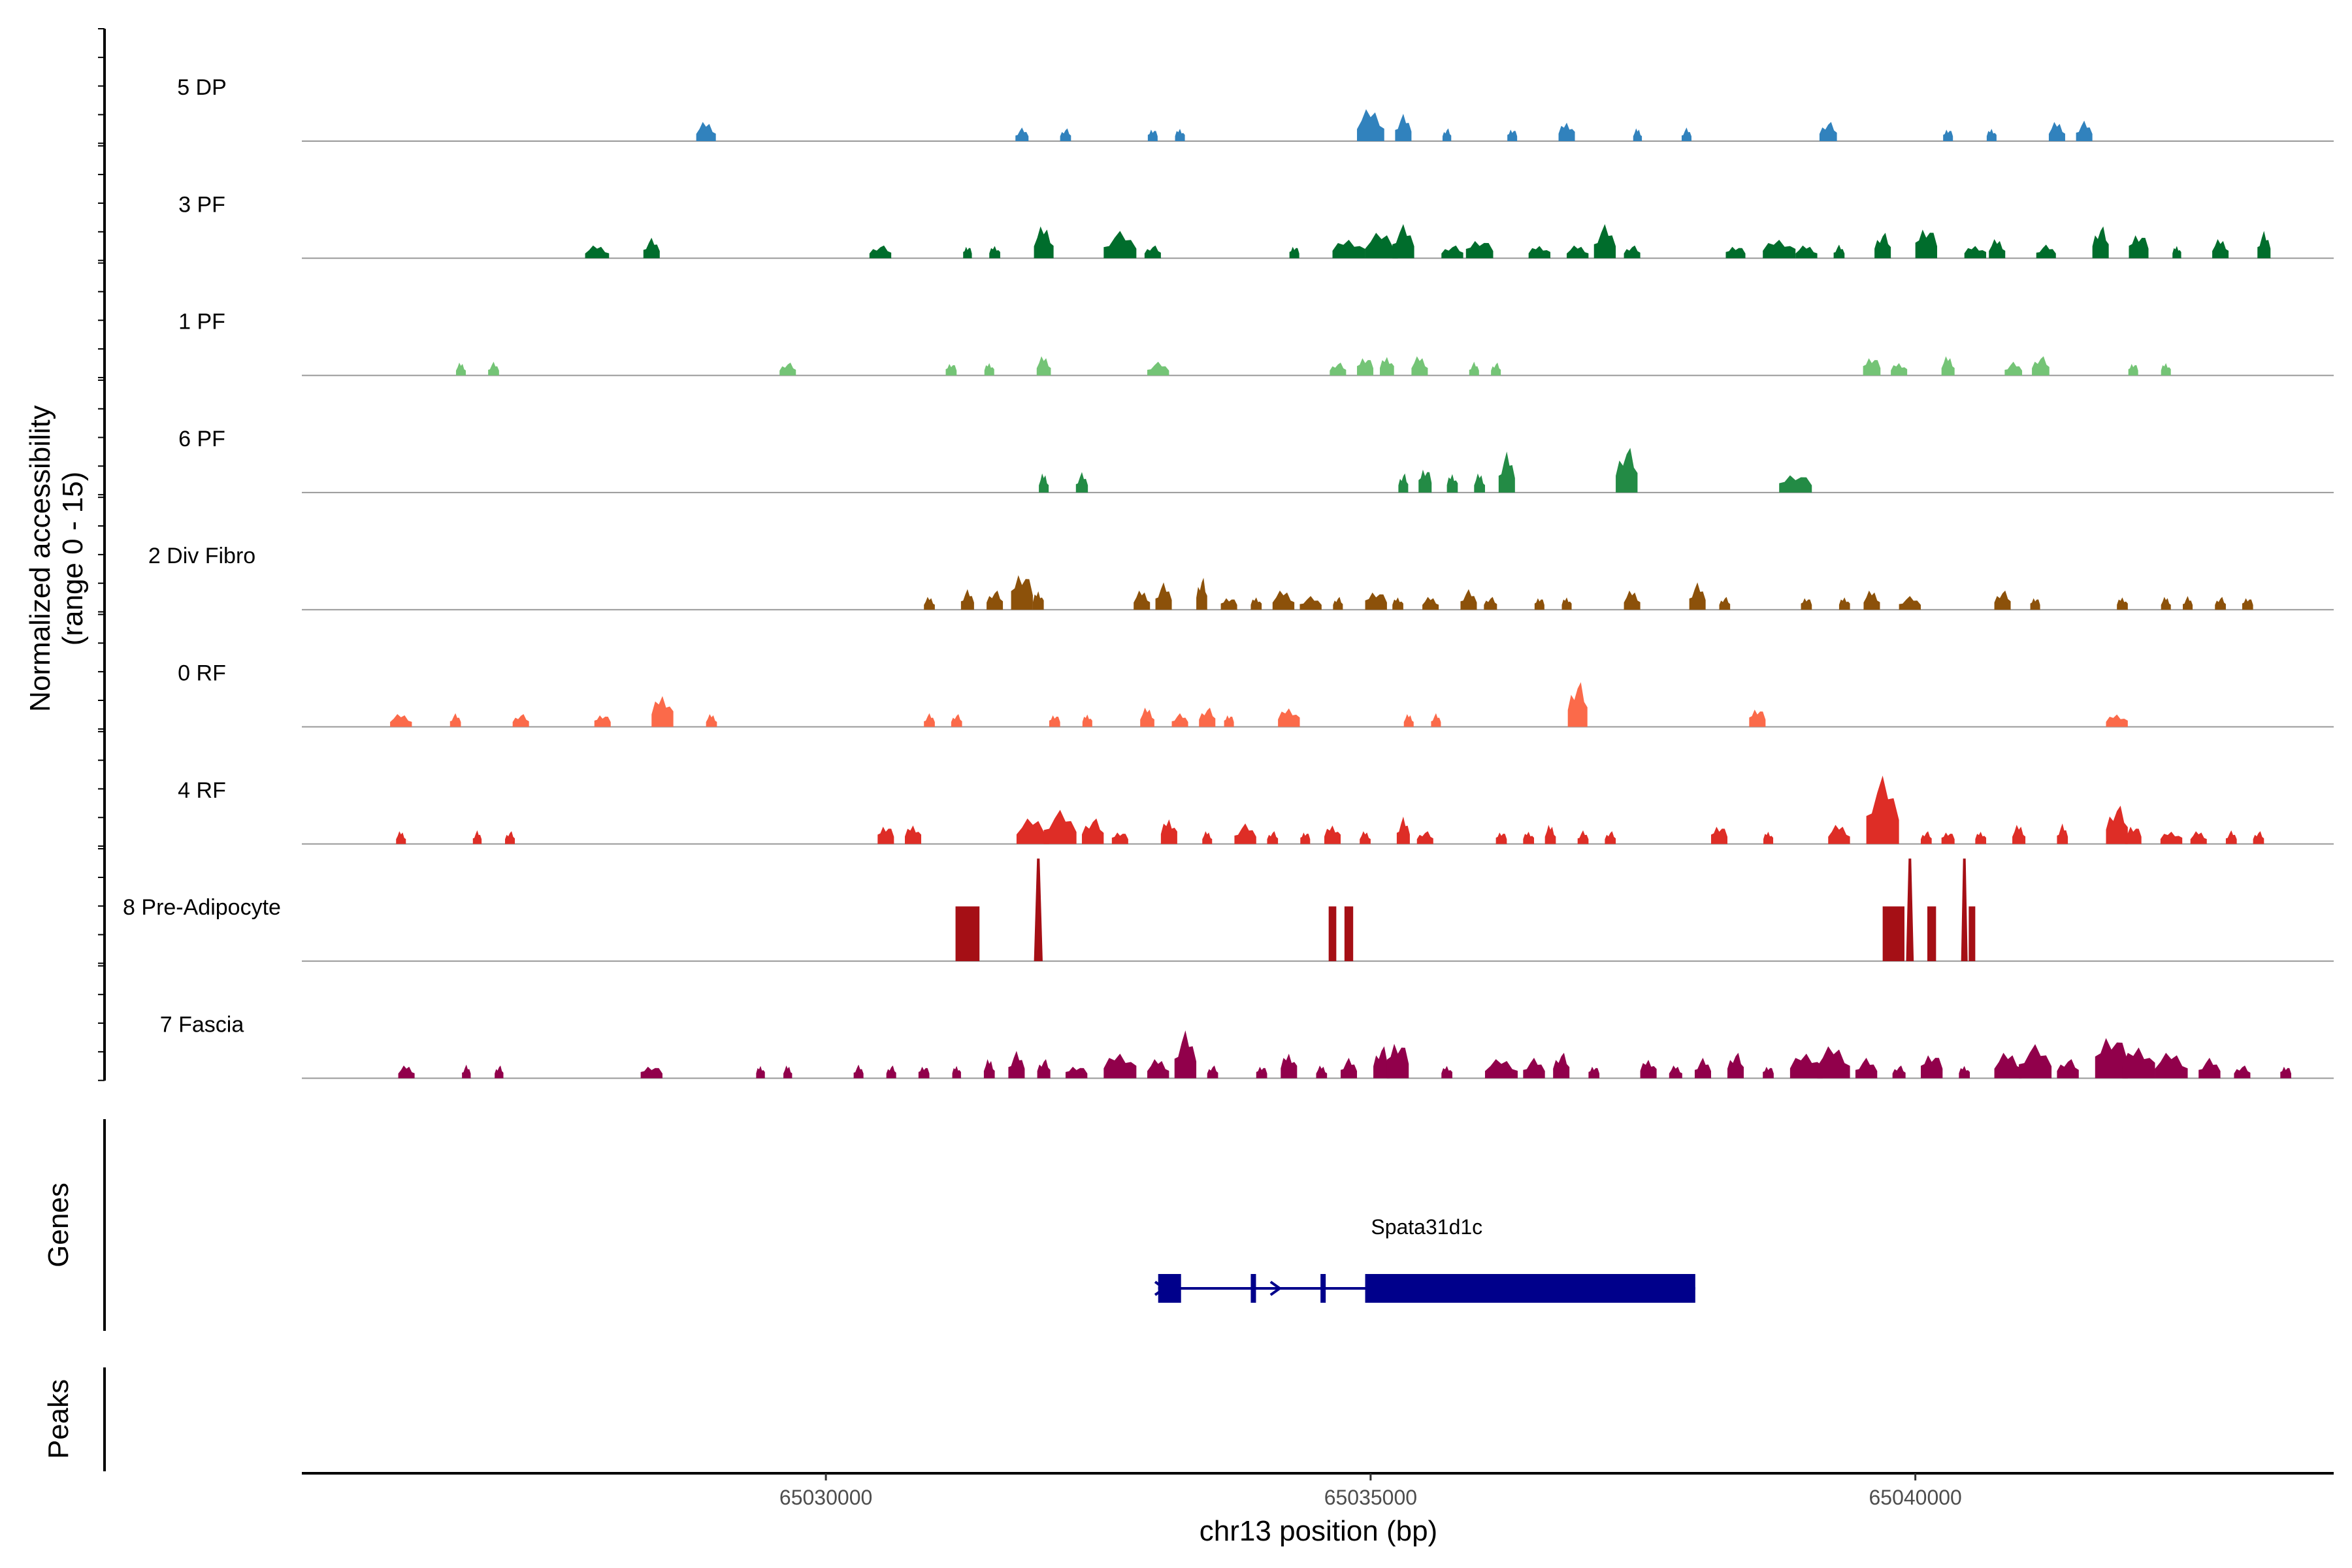 This screenshot has height=1568, width=2352. I want to click on track-label: 1 PF, so click(201, 322).